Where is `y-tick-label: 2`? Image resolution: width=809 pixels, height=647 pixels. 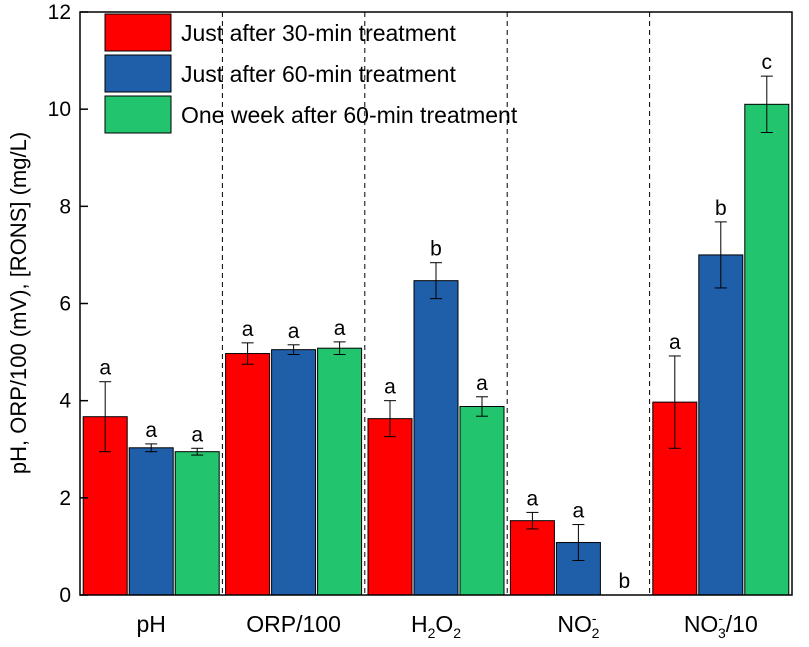
y-tick-label: 2 is located at coordinates (65, 498).